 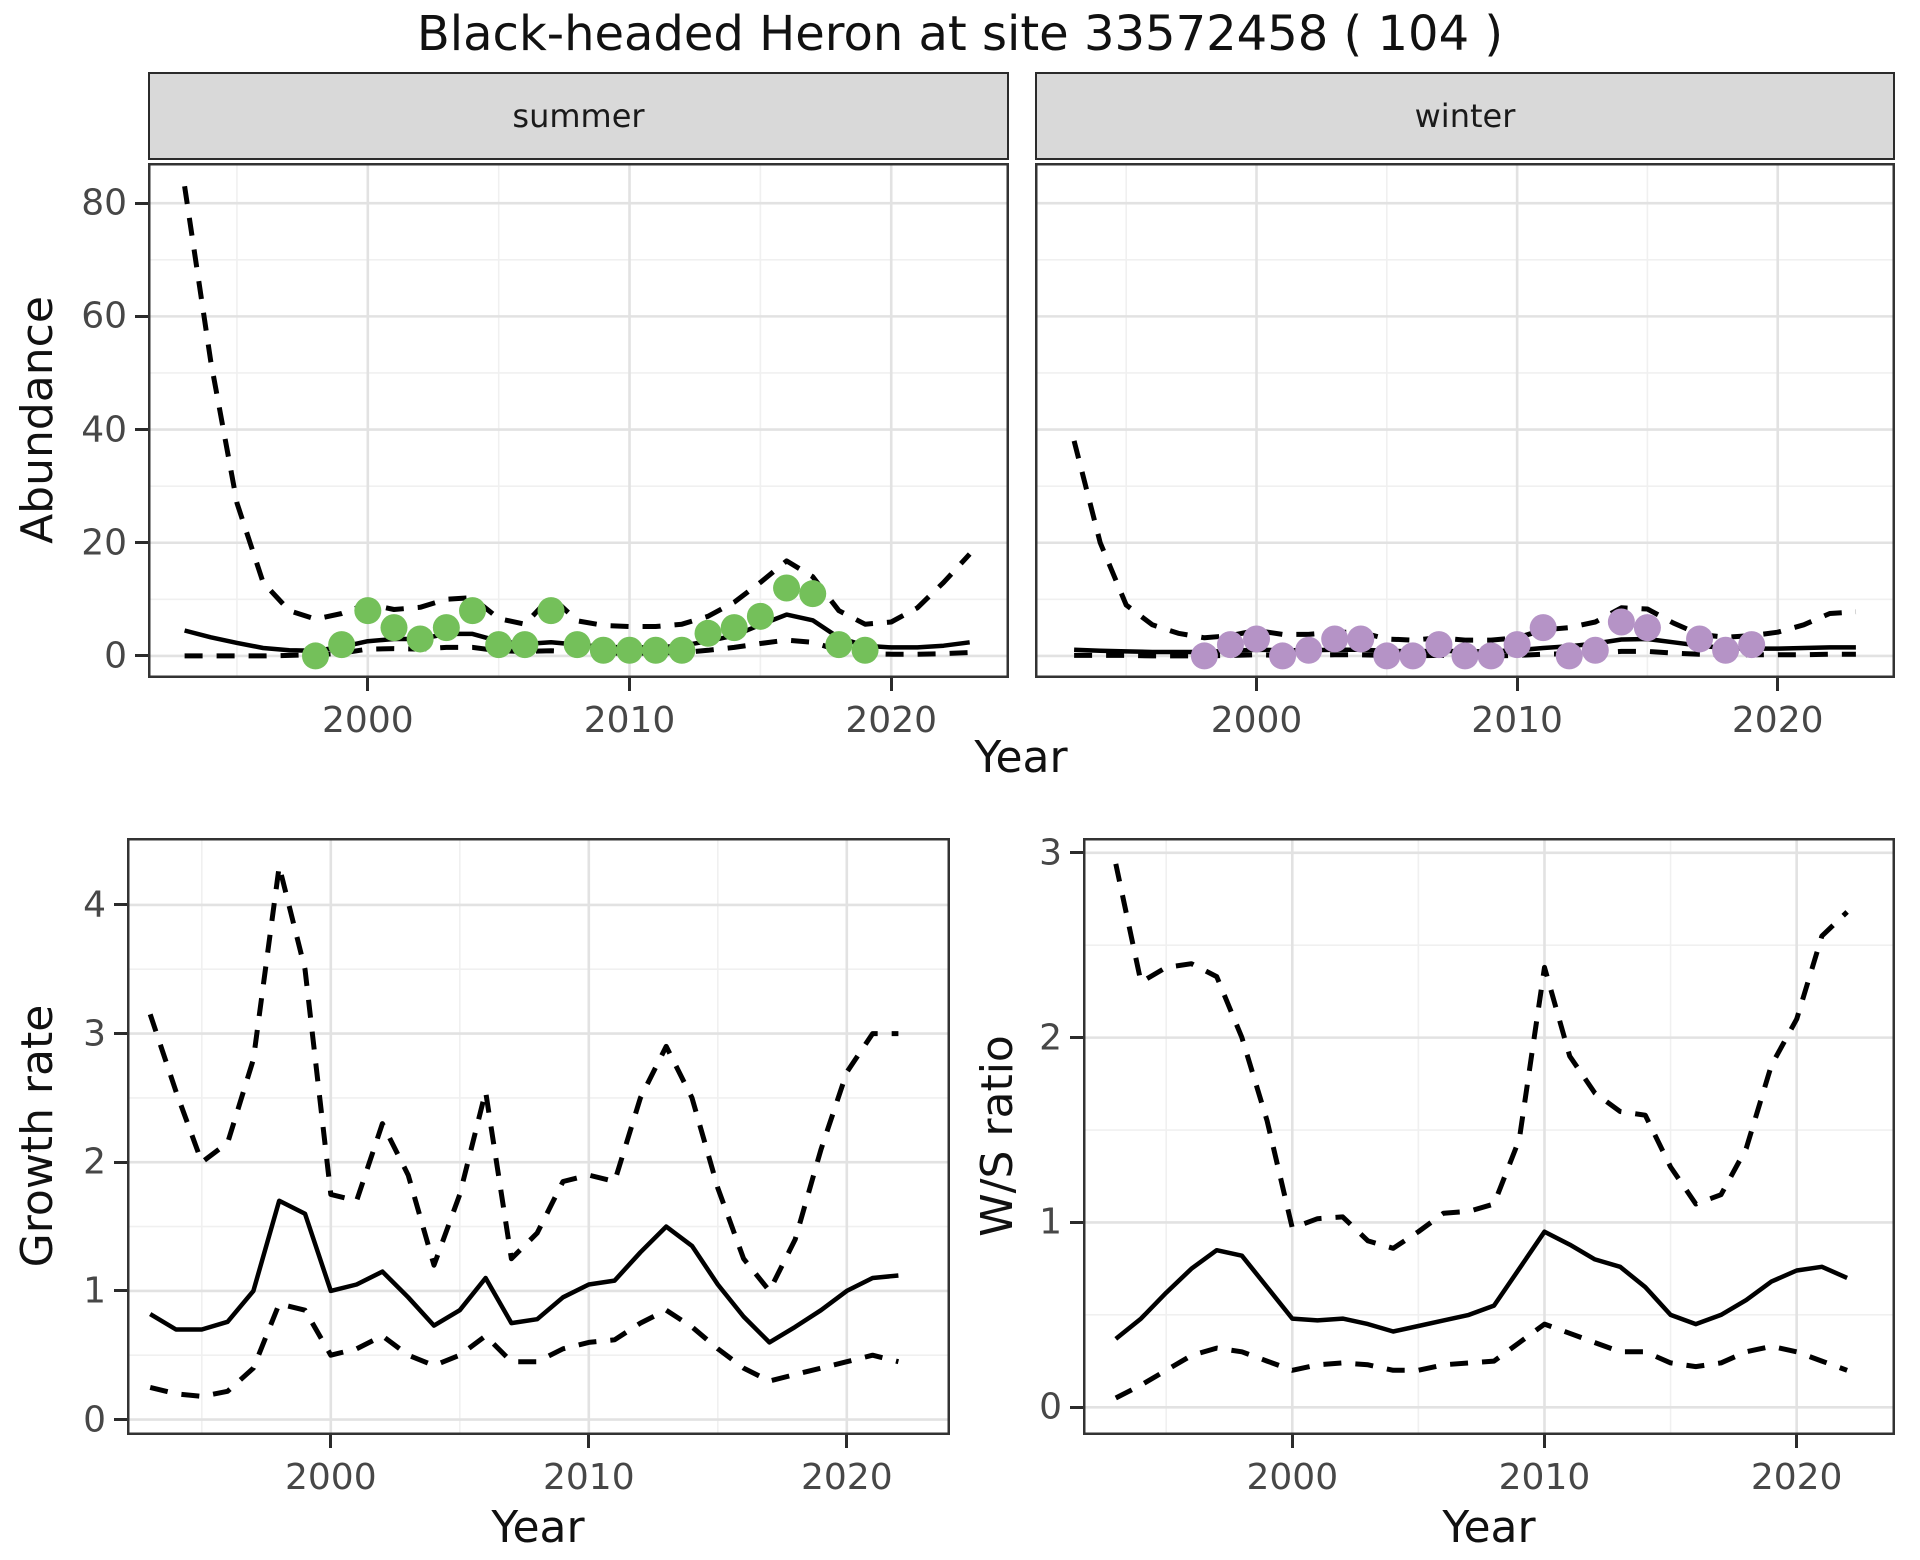 I want to click on panel-abundance-summer, so click(x=578, y=420).